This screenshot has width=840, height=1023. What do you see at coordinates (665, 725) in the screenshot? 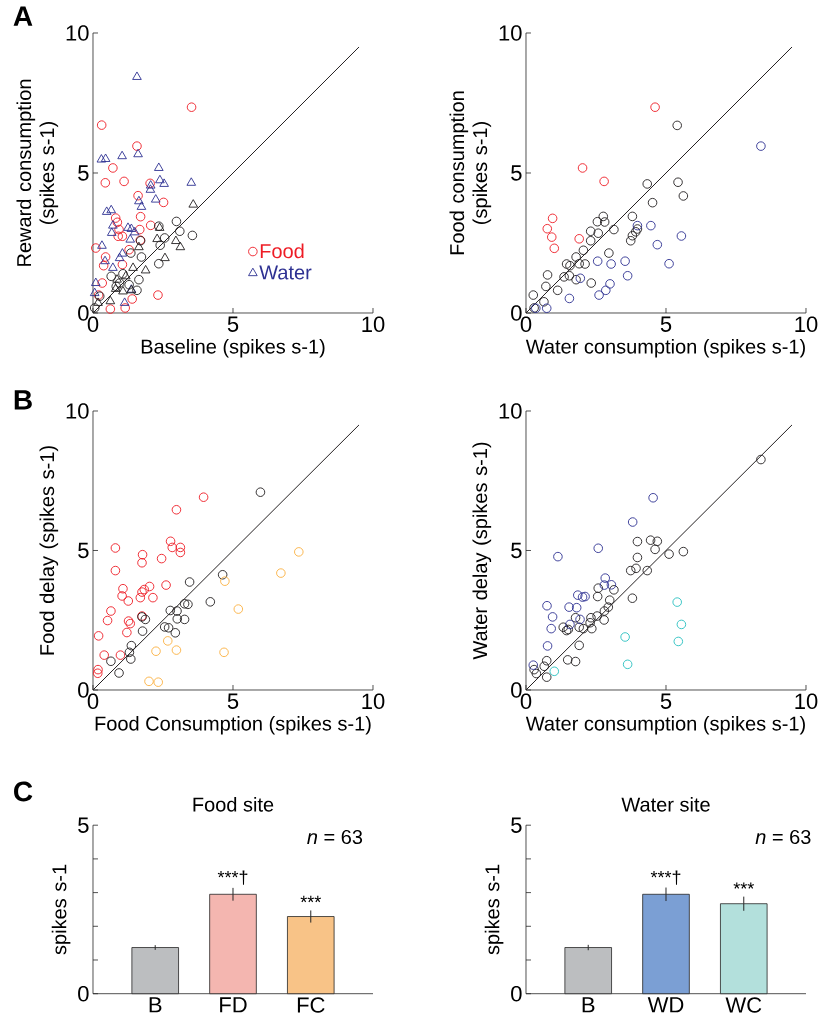
I see `x-axis-title: Water consumption (spikes s-1)` at bounding box center [665, 725].